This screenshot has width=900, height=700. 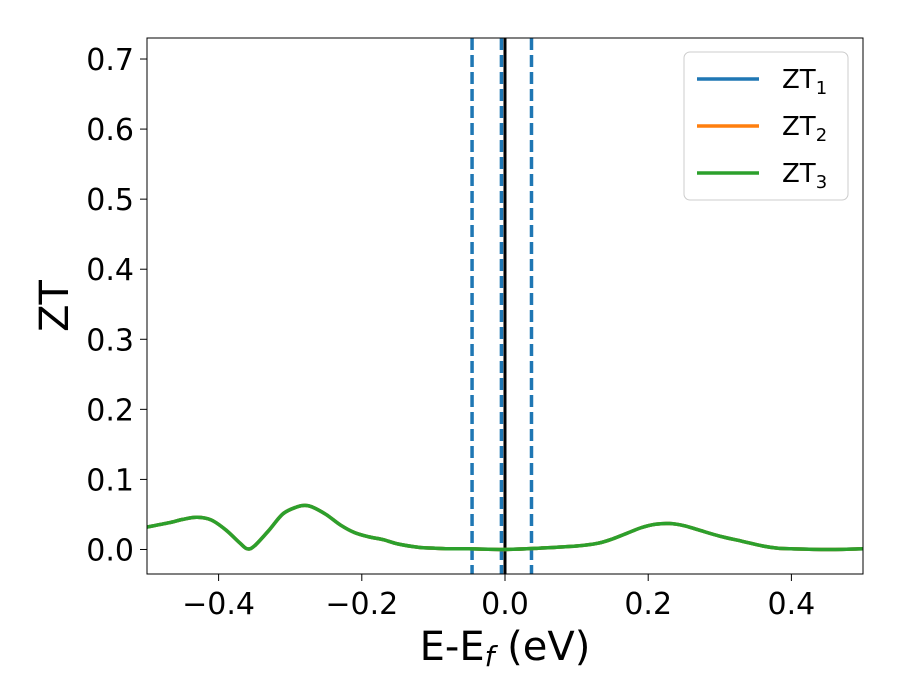 What do you see at coordinates (505, 648) in the screenshot?
I see `x-axis-label: E-Ef (eV)` at bounding box center [505, 648].